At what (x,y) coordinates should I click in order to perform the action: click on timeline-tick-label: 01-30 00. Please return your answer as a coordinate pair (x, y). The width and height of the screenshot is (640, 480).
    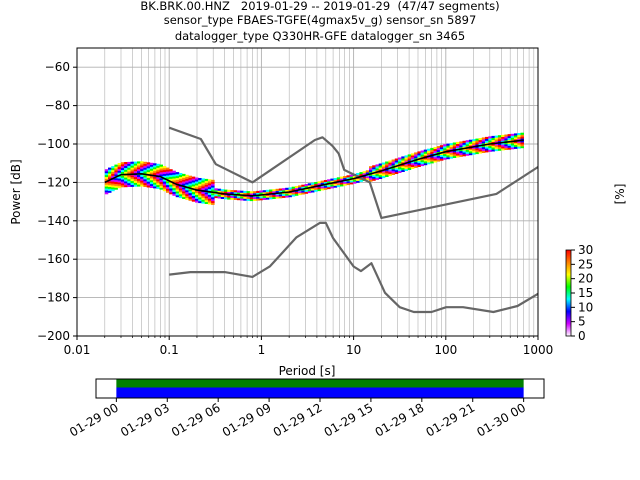
    Looking at the image, I should click on (501, 419).